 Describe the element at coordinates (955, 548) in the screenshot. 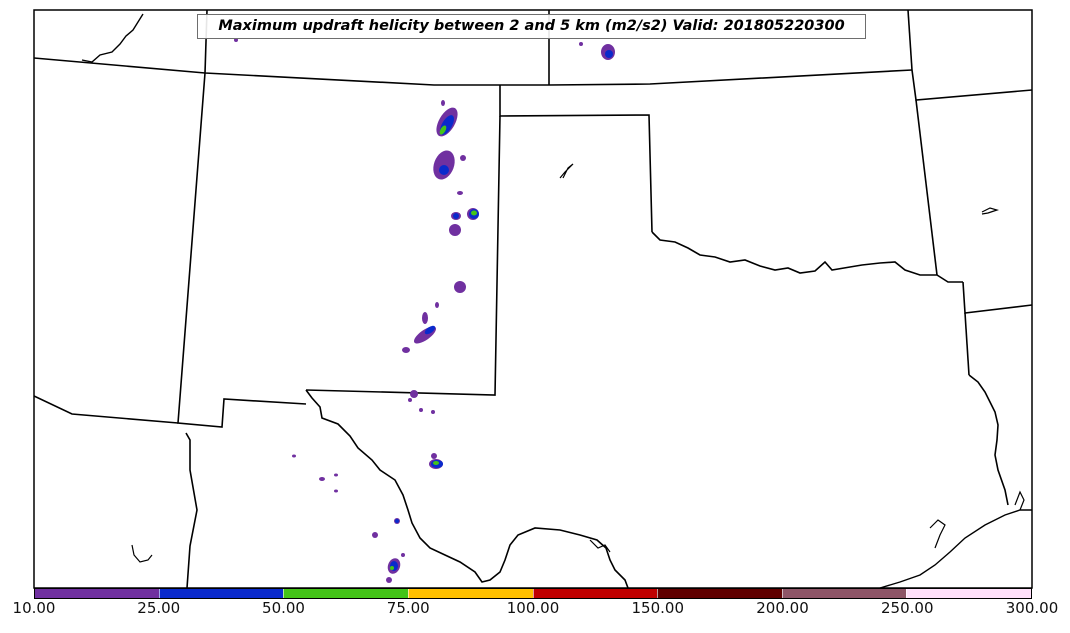

I see `gulf-coastline` at that location.